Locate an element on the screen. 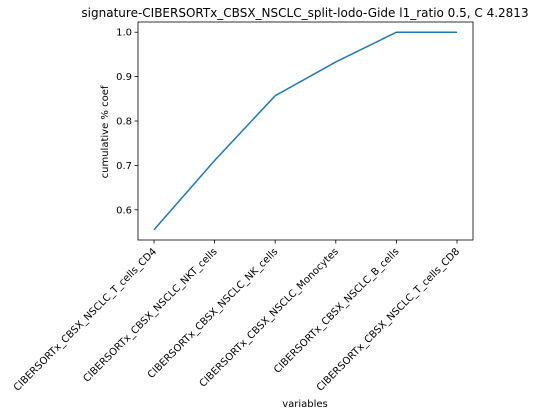 This screenshot has height=415, width=536. x-tick-label: CIBERSORTx_CBSX_NSCLC_T_cells_CD8 is located at coordinates (388, 319).